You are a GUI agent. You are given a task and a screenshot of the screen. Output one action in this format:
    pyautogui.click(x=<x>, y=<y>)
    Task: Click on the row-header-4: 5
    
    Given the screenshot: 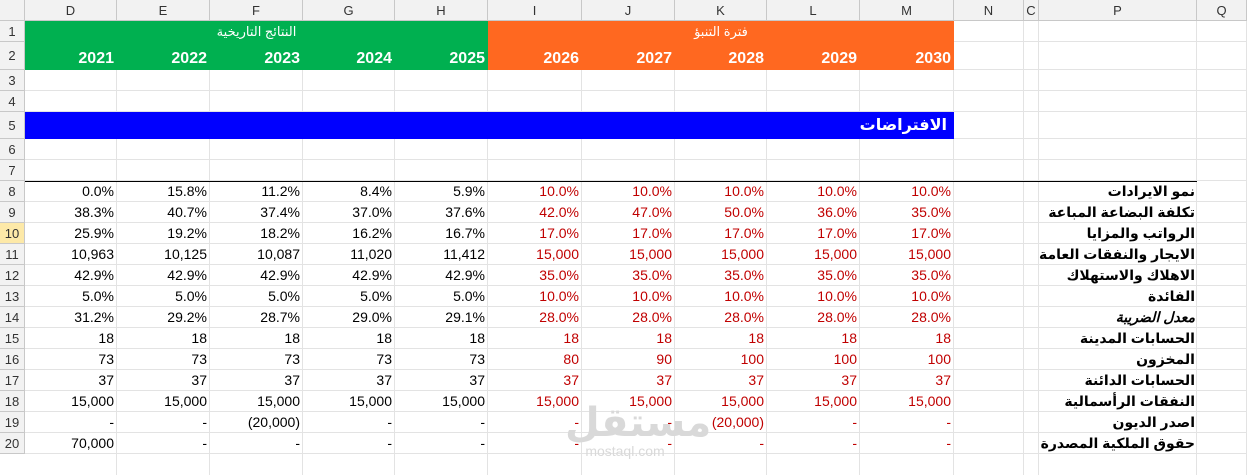 What is the action you would take?
    pyautogui.click(x=12, y=125)
    